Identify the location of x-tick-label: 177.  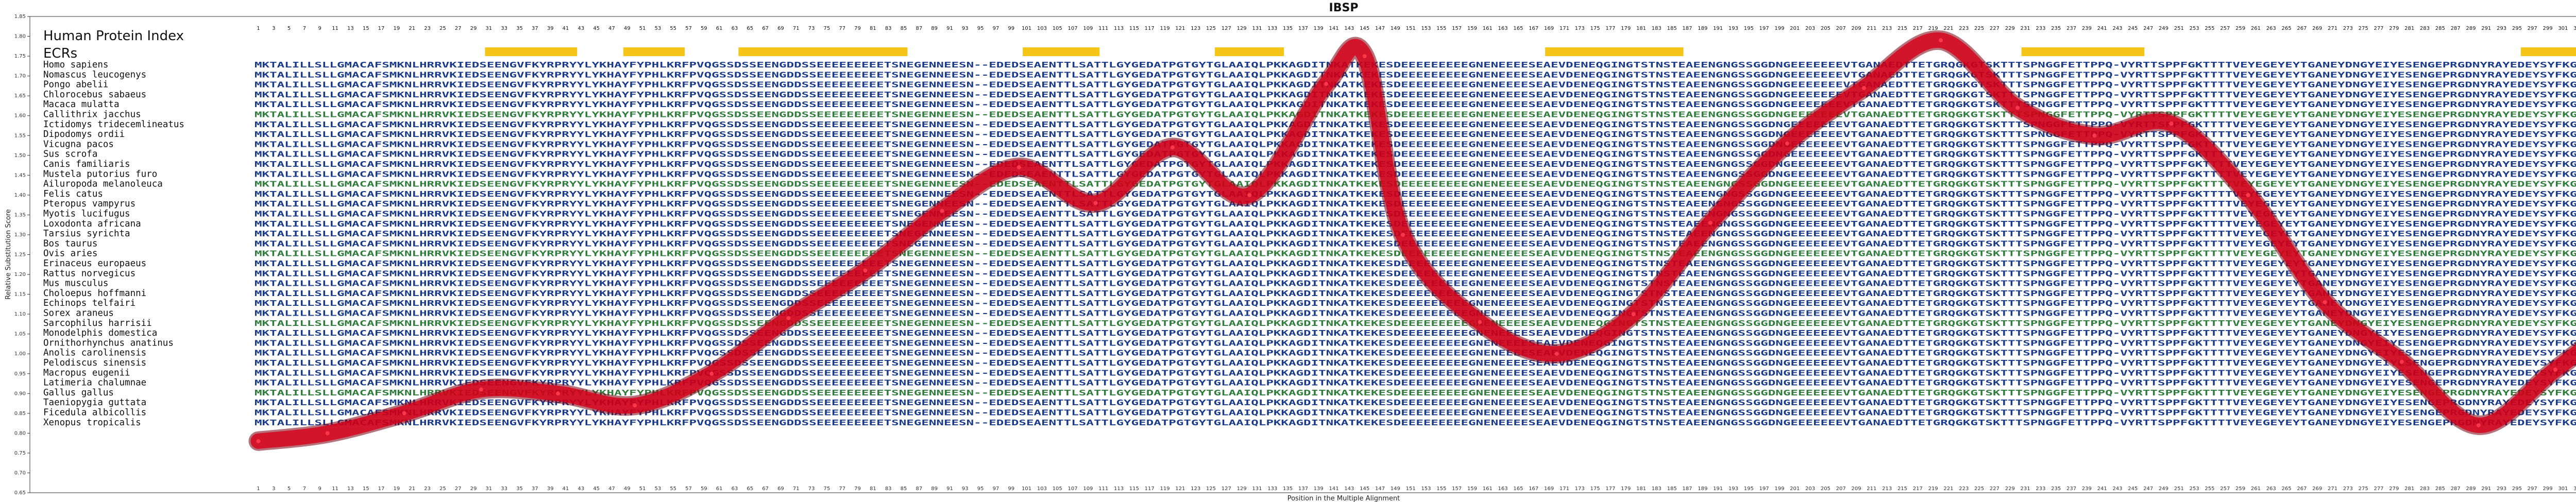
(1610, 489).